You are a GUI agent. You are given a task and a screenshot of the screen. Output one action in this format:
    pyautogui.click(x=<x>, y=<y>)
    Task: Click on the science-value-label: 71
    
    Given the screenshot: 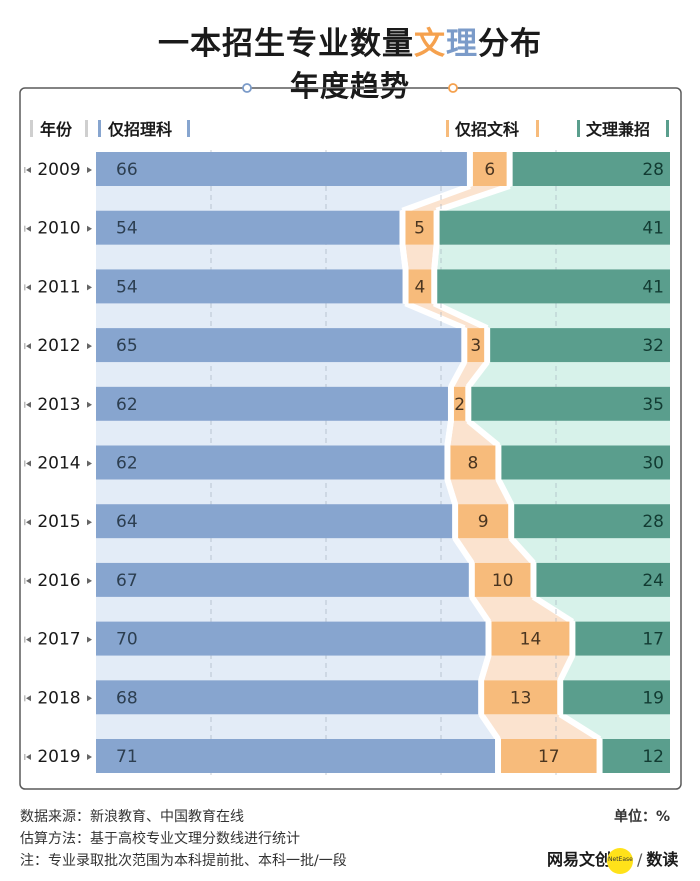 What is the action you would take?
    pyautogui.click(x=127, y=757)
    